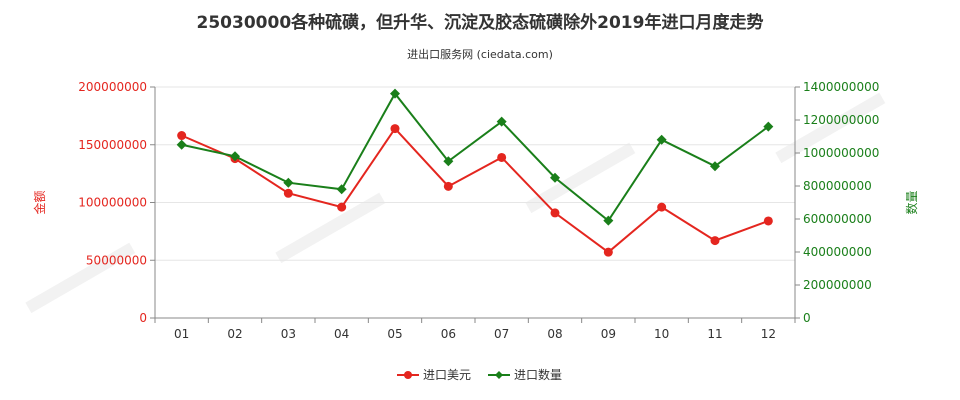 The height and width of the screenshot is (400, 960). What do you see at coordinates (841, 120) in the screenshot?
I see `right-tick-label: 1200000000` at bounding box center [841, 120].